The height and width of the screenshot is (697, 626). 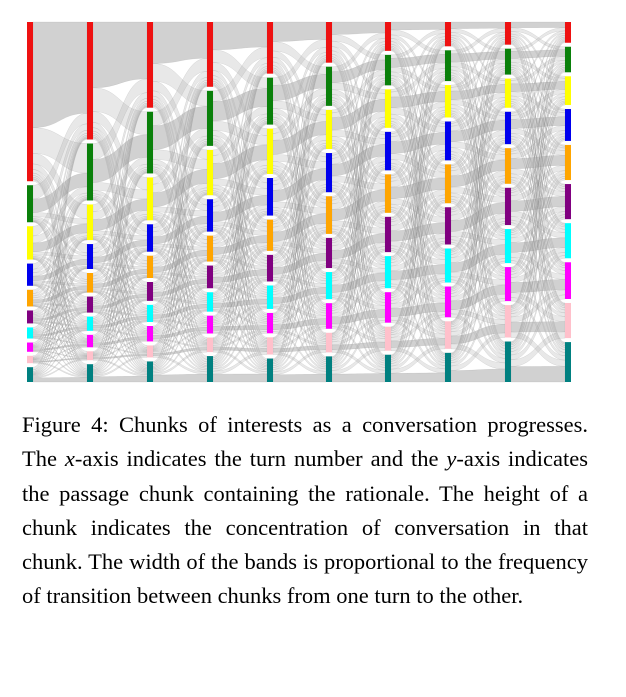 I want to click on band-turn1-chunk10-to-chunk10, so click(x=60, y=380).